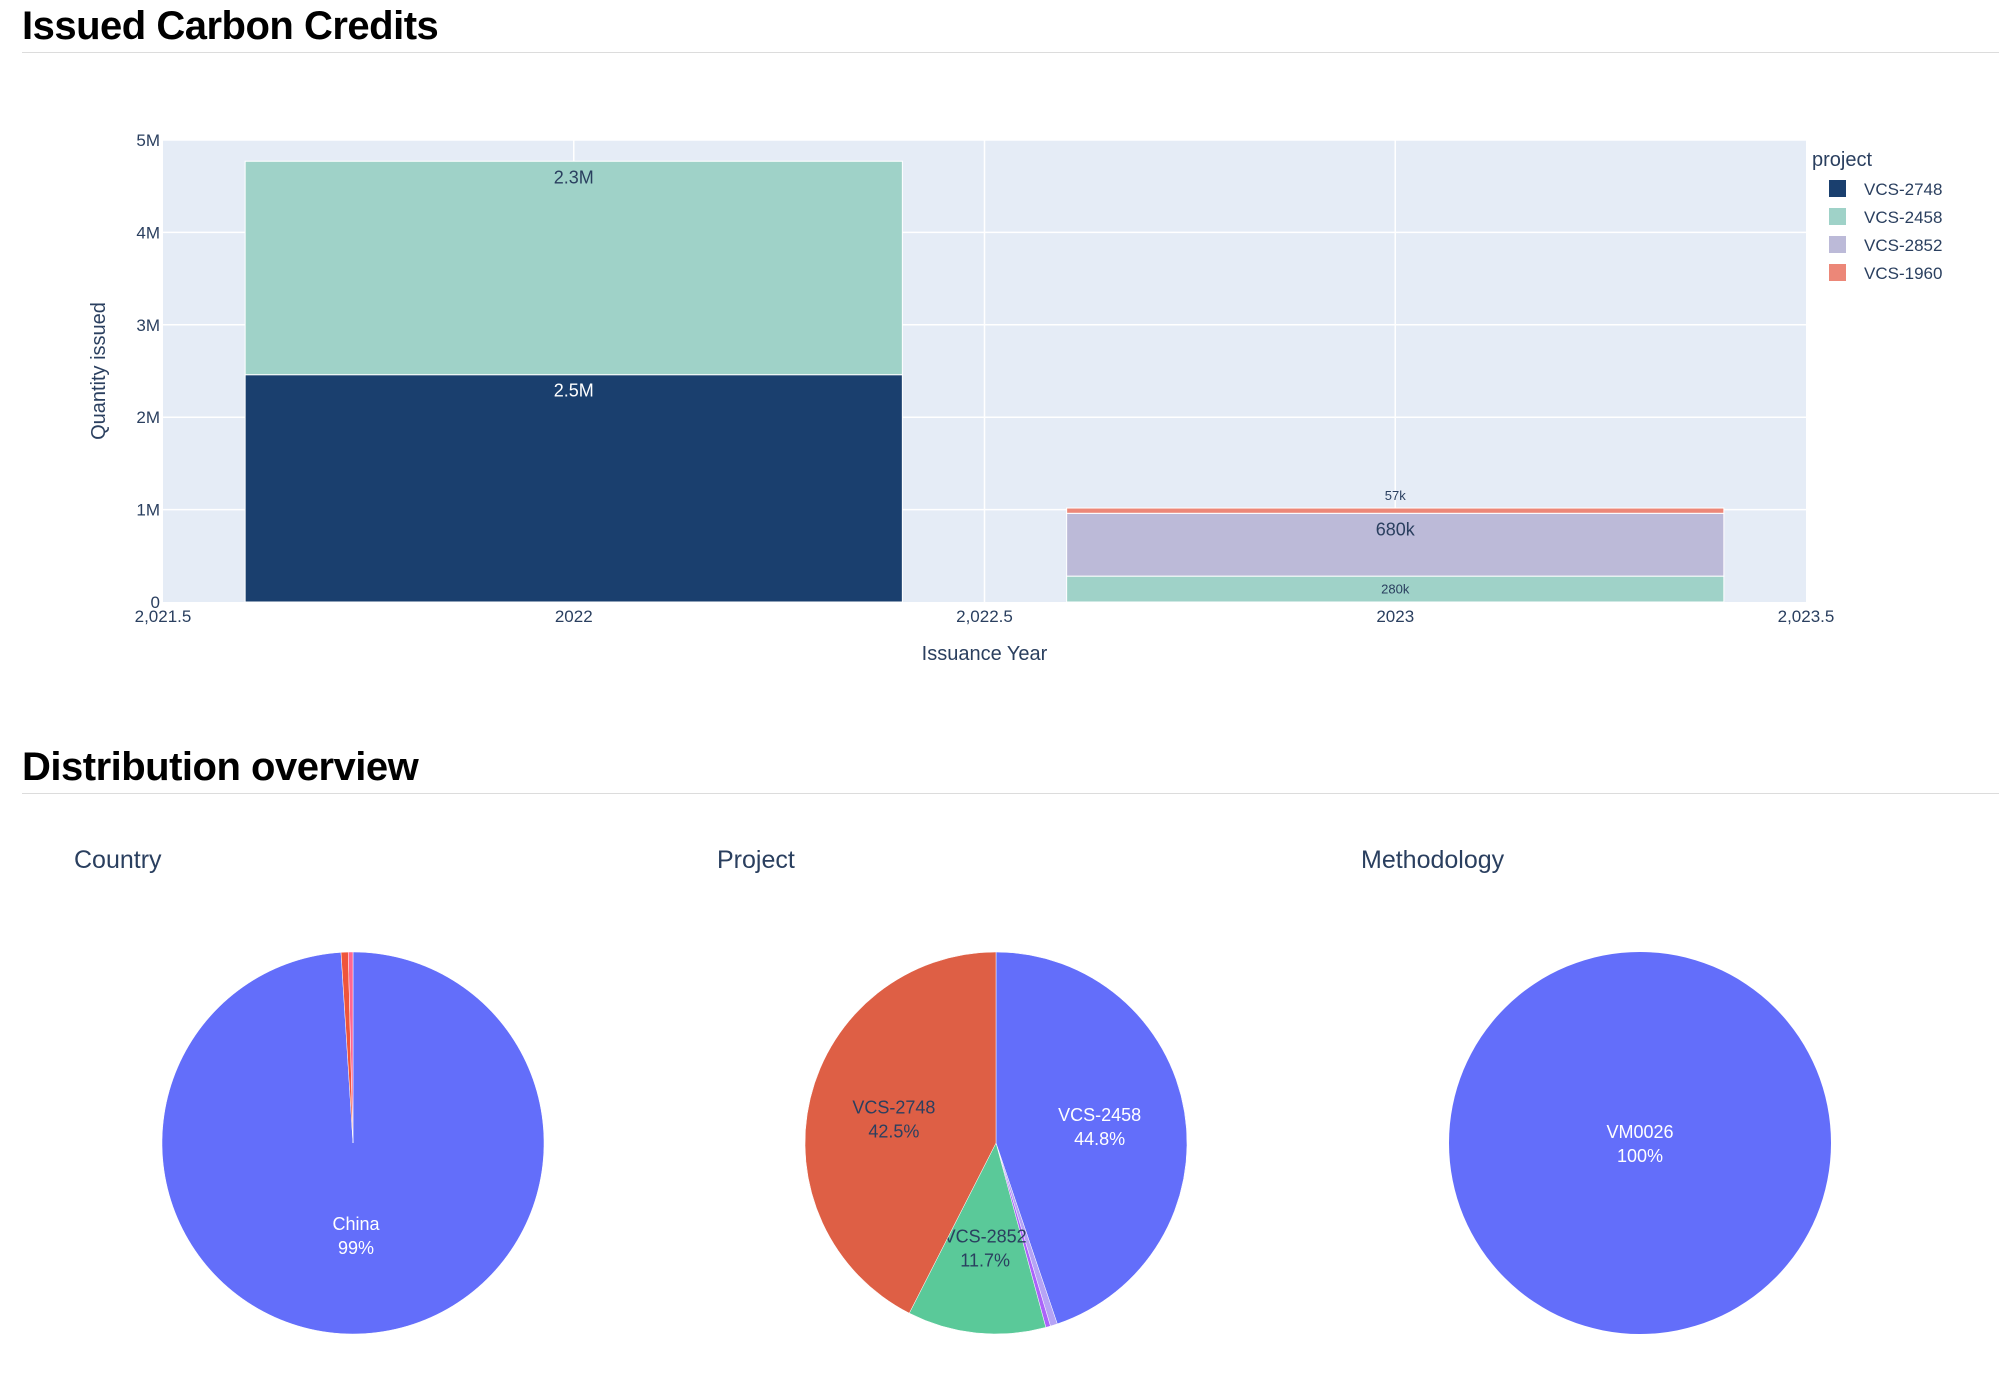 Image resolution: width=2016 pixels, height=1374 pixels. What do you see at coordinates (1099, 1139) in the screenshot?
I see `pie-slice-percent: 44.8%` at bounding box center [1099, 1139].